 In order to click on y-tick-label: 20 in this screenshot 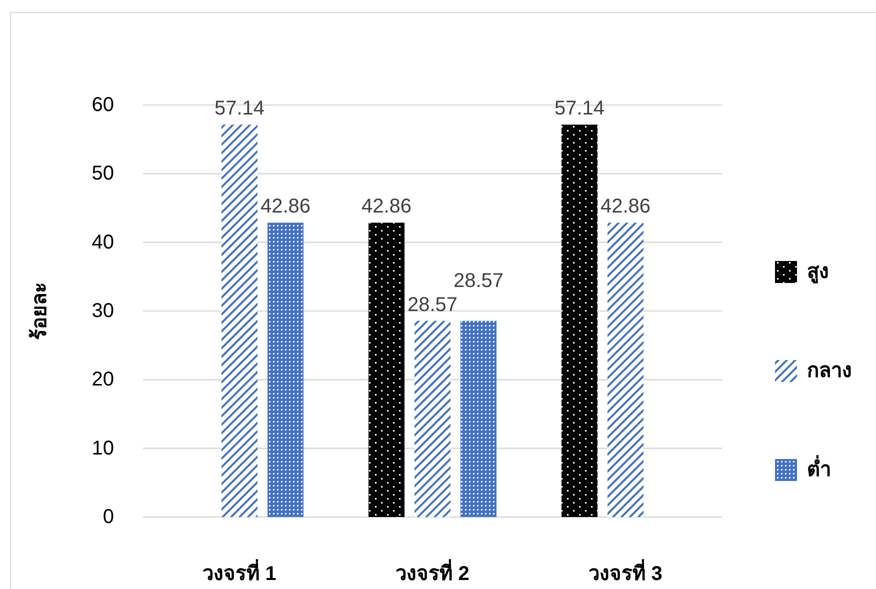, I will do `click(103, 379)`.